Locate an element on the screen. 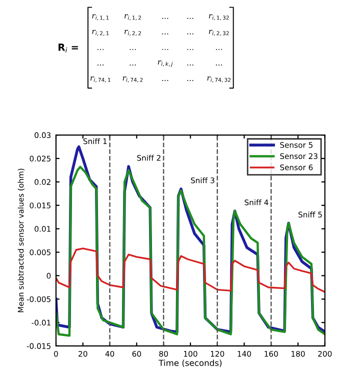  x-axis-title: Time (seconds) is located at coordinates (190, 364).